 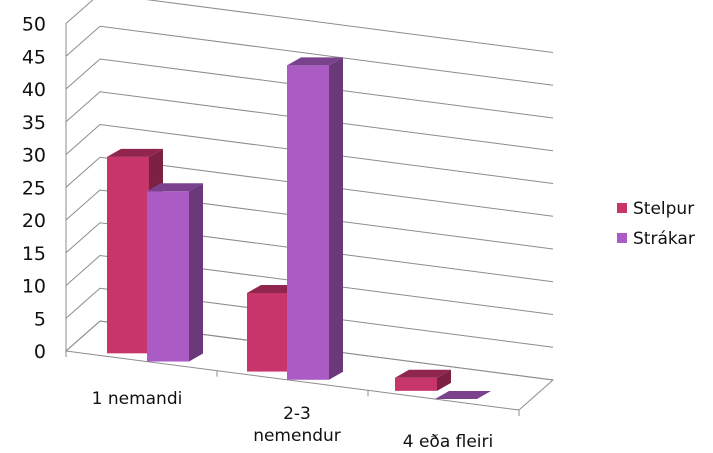 I want to click on y-tick-label: 30, so click(x=34, y=156).